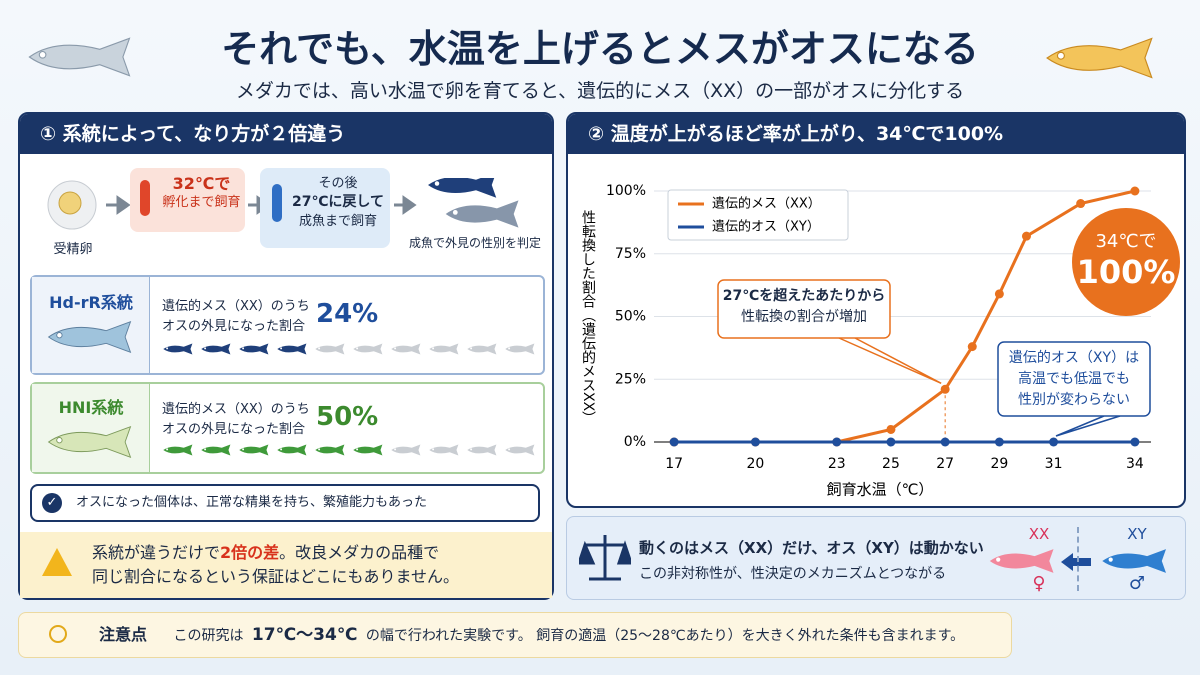  Describe the element at coordinates (234, 429) in the screenshot. I see `text: オスの外見になった割合` at that location.